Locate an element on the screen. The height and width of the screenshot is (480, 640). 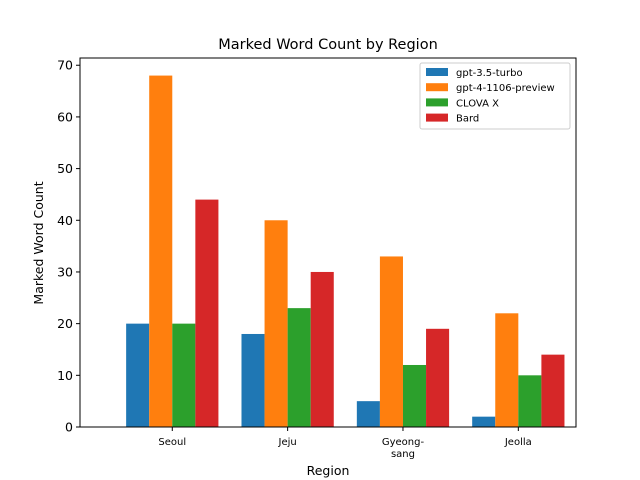
y-tick-label: 60 is located at coordinates (65, 116).